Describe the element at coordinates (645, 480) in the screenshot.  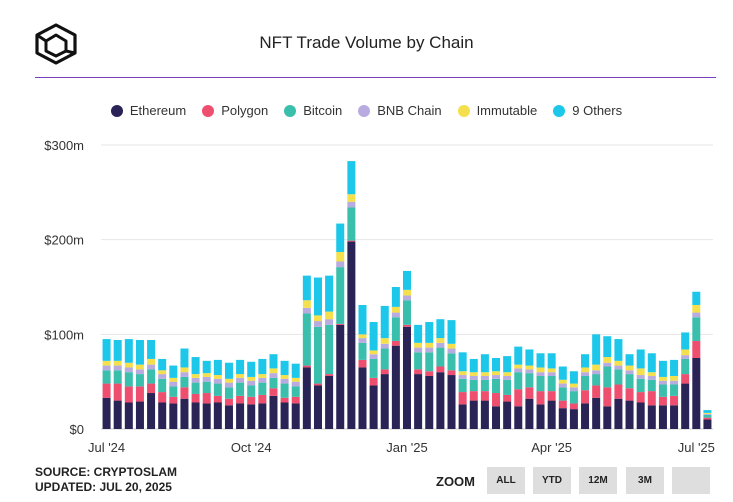
I see `zoom-3m-button: 3M` at that location.